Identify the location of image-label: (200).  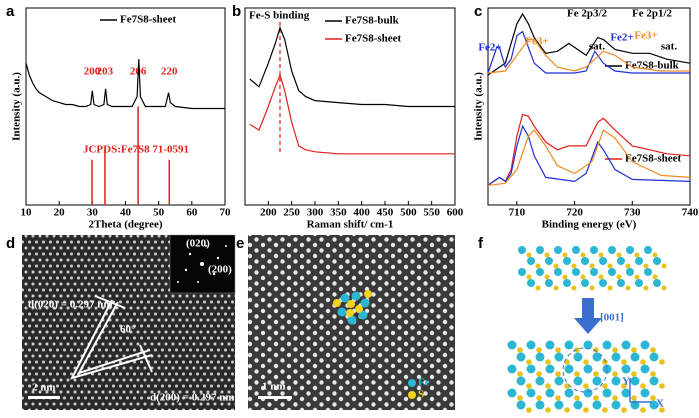
(220, 270).